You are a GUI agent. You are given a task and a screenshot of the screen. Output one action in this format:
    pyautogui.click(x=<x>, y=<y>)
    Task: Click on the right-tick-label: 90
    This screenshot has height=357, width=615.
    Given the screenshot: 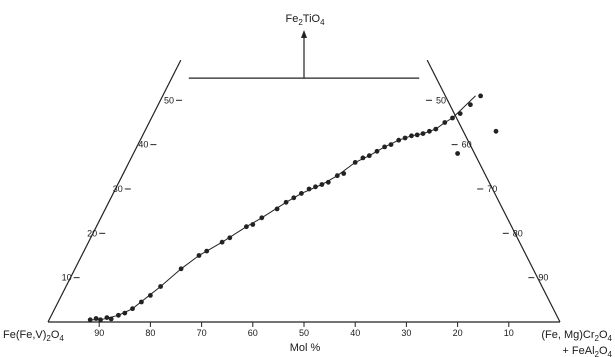 What is the action you would take?
    pyautogui.click(x=543, y=278)
    